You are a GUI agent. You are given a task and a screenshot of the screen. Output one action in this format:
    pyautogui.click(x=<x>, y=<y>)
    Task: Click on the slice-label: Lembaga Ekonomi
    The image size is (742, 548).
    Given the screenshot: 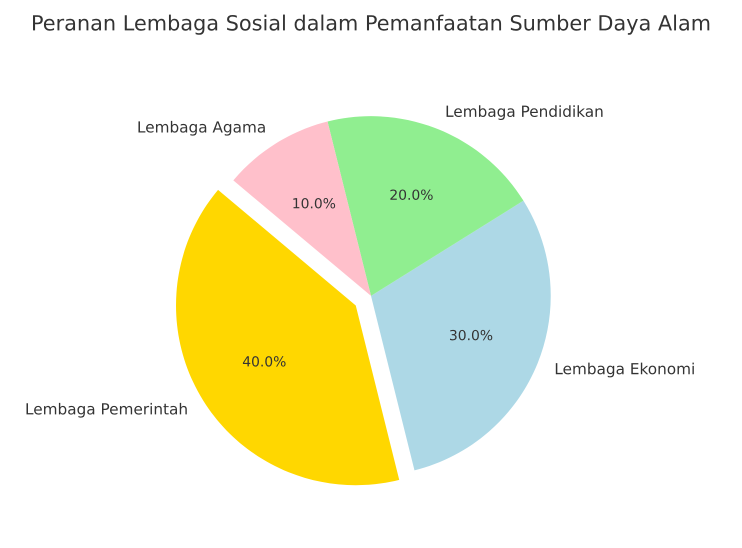 What is the action you would take?
    pyautogui.click(x=625, y=370)
    